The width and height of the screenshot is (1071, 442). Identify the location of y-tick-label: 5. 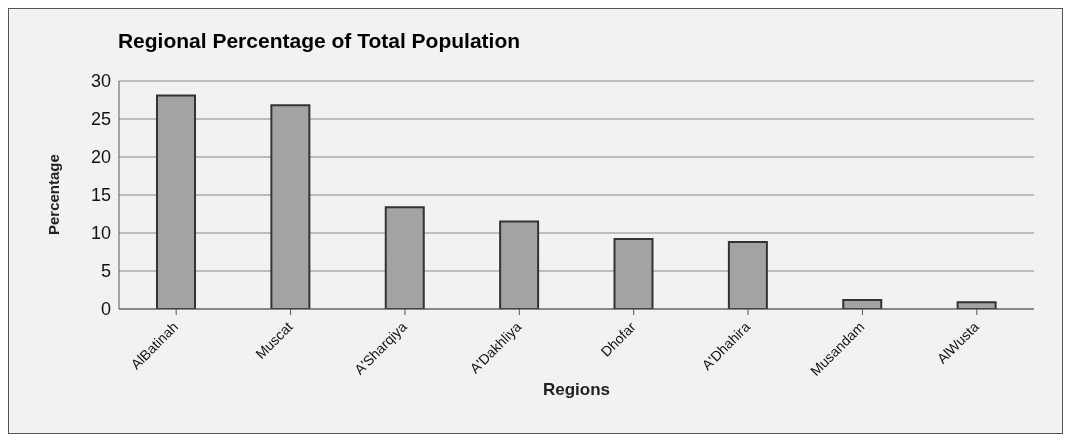
(105, 271).